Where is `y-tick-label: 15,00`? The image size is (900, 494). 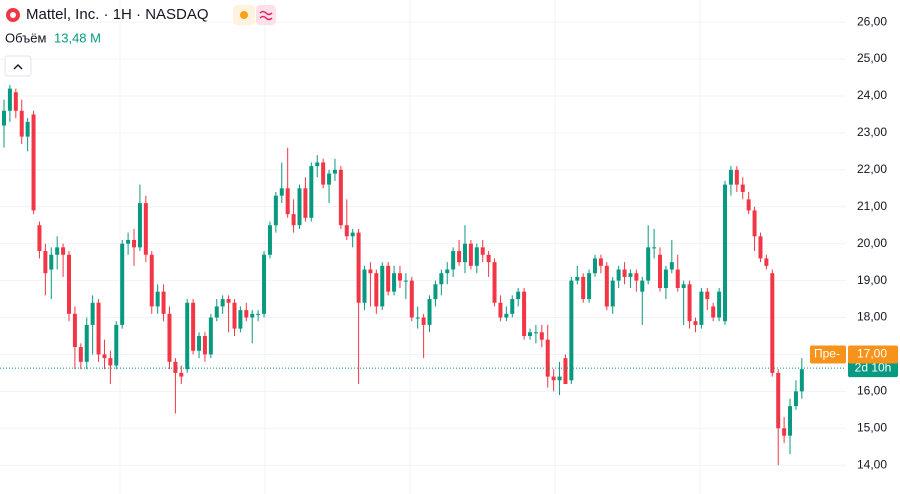
y-tick-label: 15,00 is located at coordinates (872, 427).